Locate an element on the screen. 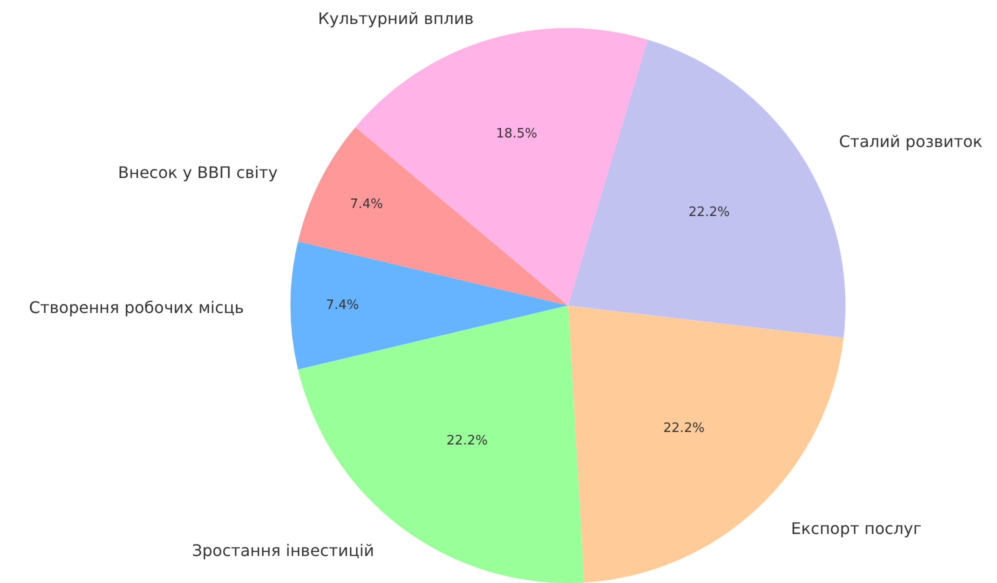  slice-label: Сталий розвиток is located at coordinates (911, 141).